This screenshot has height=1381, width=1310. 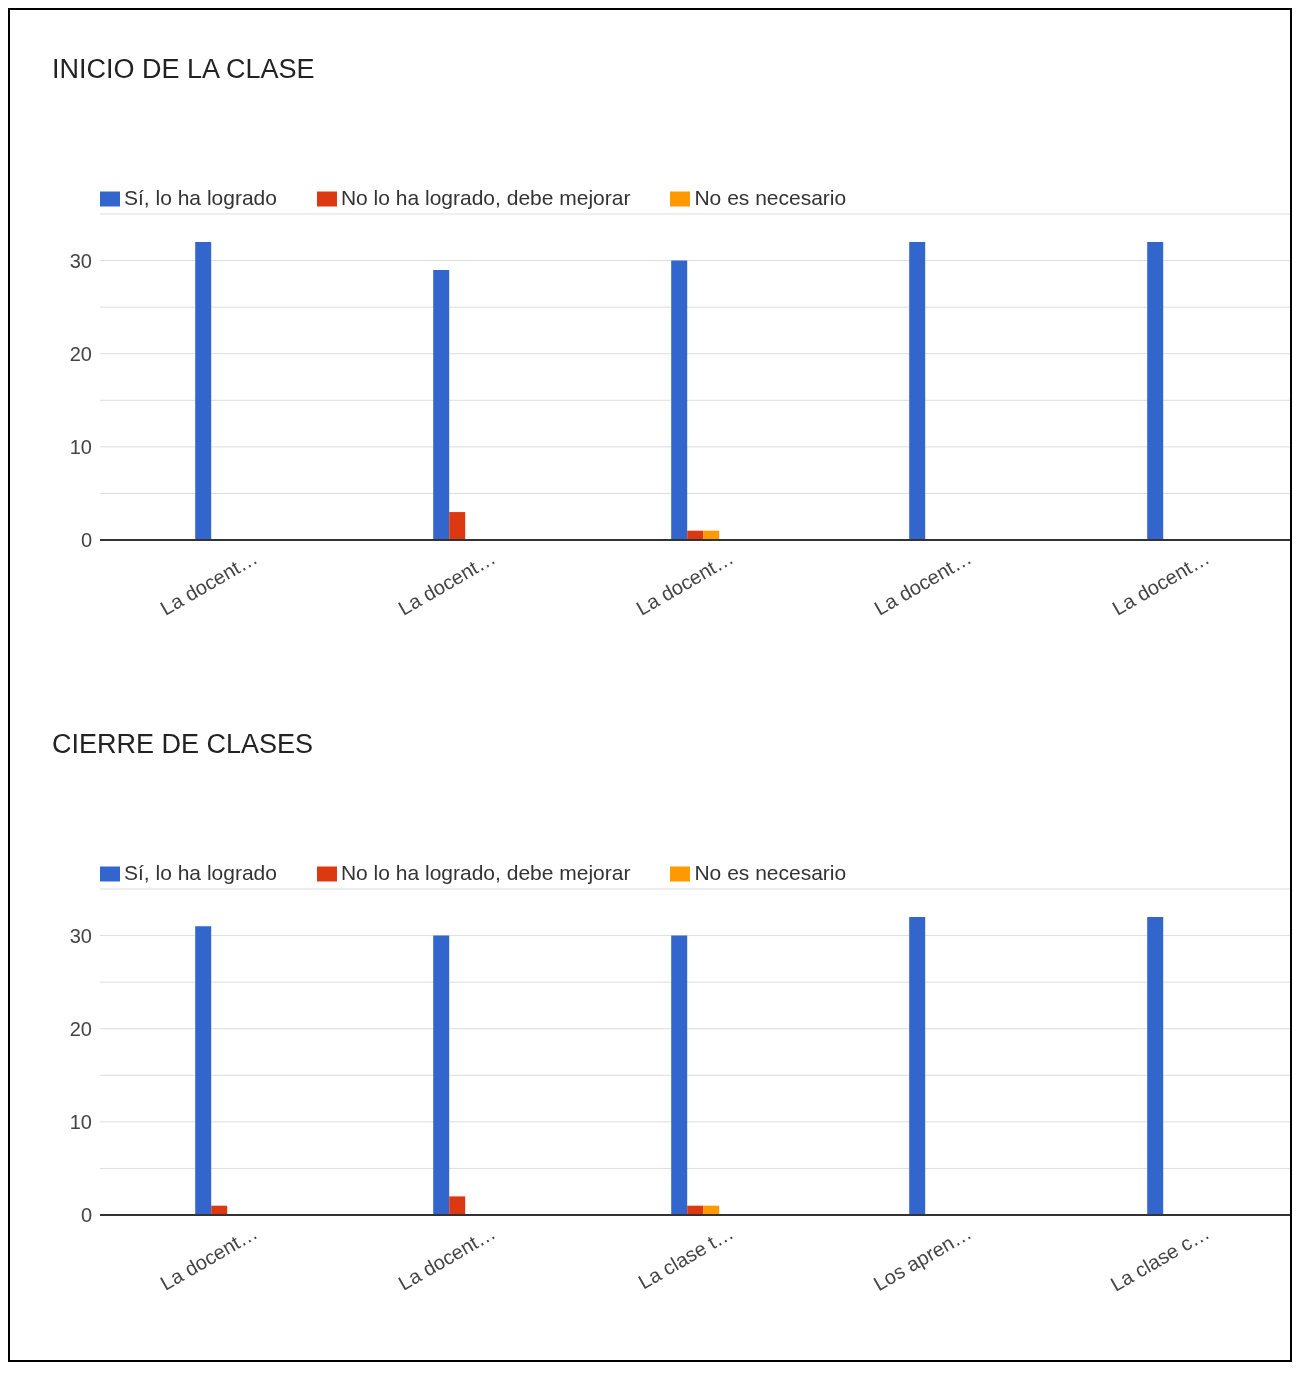 What do you see at coordinates (183, 744) in the screenshot?
I see `chart-title: CIERRE DE CLASES` at bounding box center [183, 744].